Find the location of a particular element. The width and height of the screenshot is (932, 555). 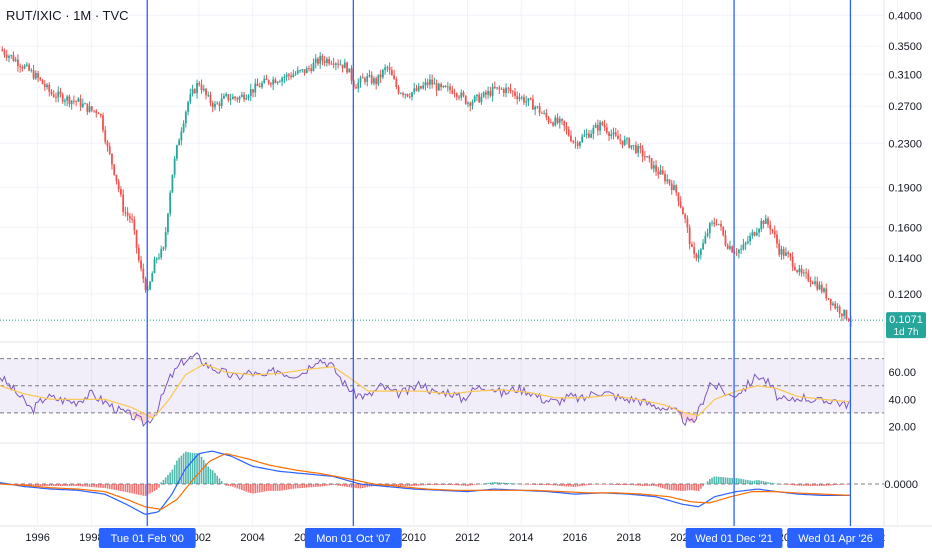

time-axis-label: 2004 is located at coordinates (252, 538).